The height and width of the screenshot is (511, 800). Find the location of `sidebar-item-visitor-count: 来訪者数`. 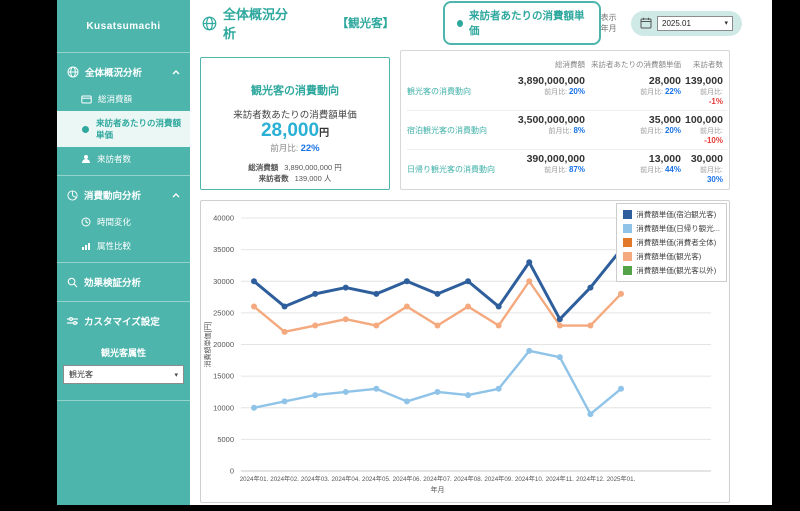

sidebar-item-visitor-count: 来訪者数 is located at coordinates (123, 159).